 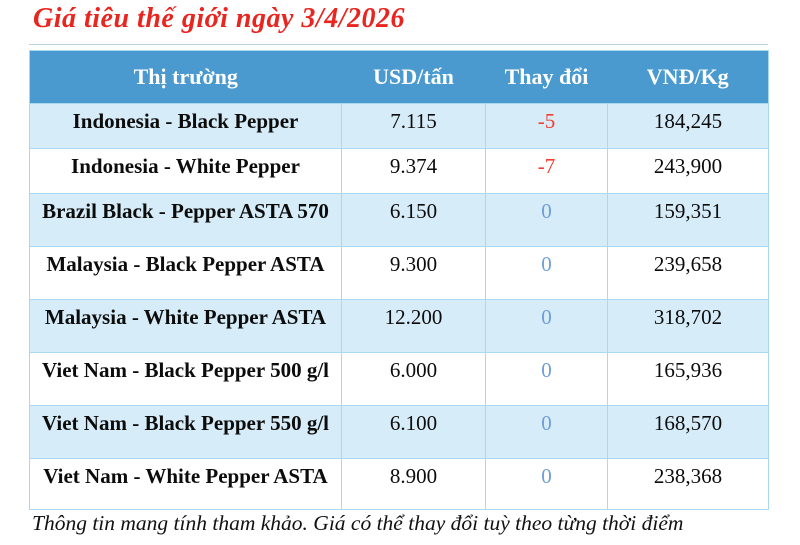 I want to click on usd-cell: 9.300, so click(x=413, y=273).